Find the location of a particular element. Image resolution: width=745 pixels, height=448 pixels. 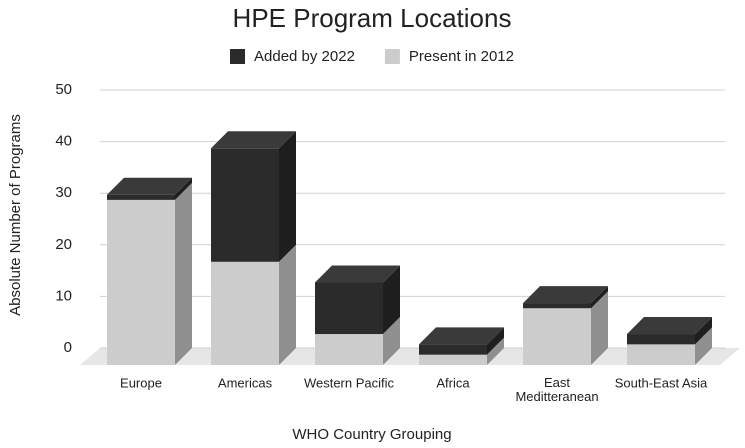

y-tick-label: 40 is located at coordinates (63, 141).